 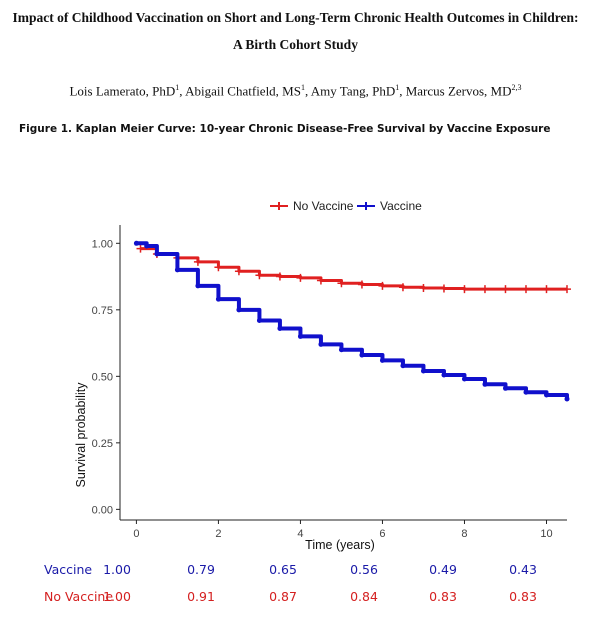 What do you see at coordinates (295, 44) in the screenshot?
I see `paper-title-line-2: A Birth Cohort Study` at bounding box center [295, 44].